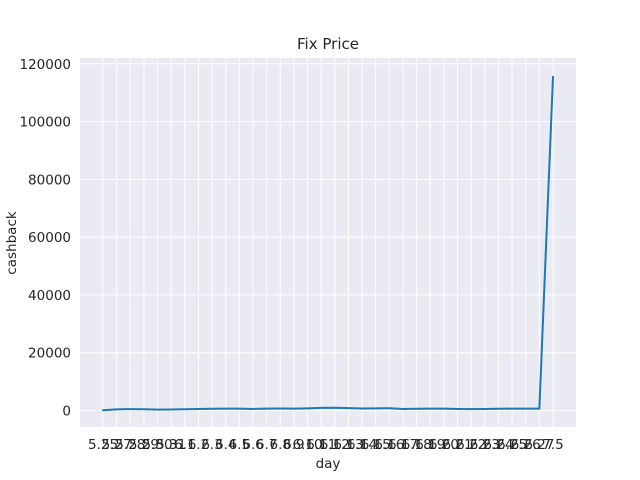 Image resolution: width=640 pixels, height=480 pixels. What do you see at coordinates (158, 445) in the screenshot?
I see `x-tick-label: 5.30` at bounding box center [158, 445].